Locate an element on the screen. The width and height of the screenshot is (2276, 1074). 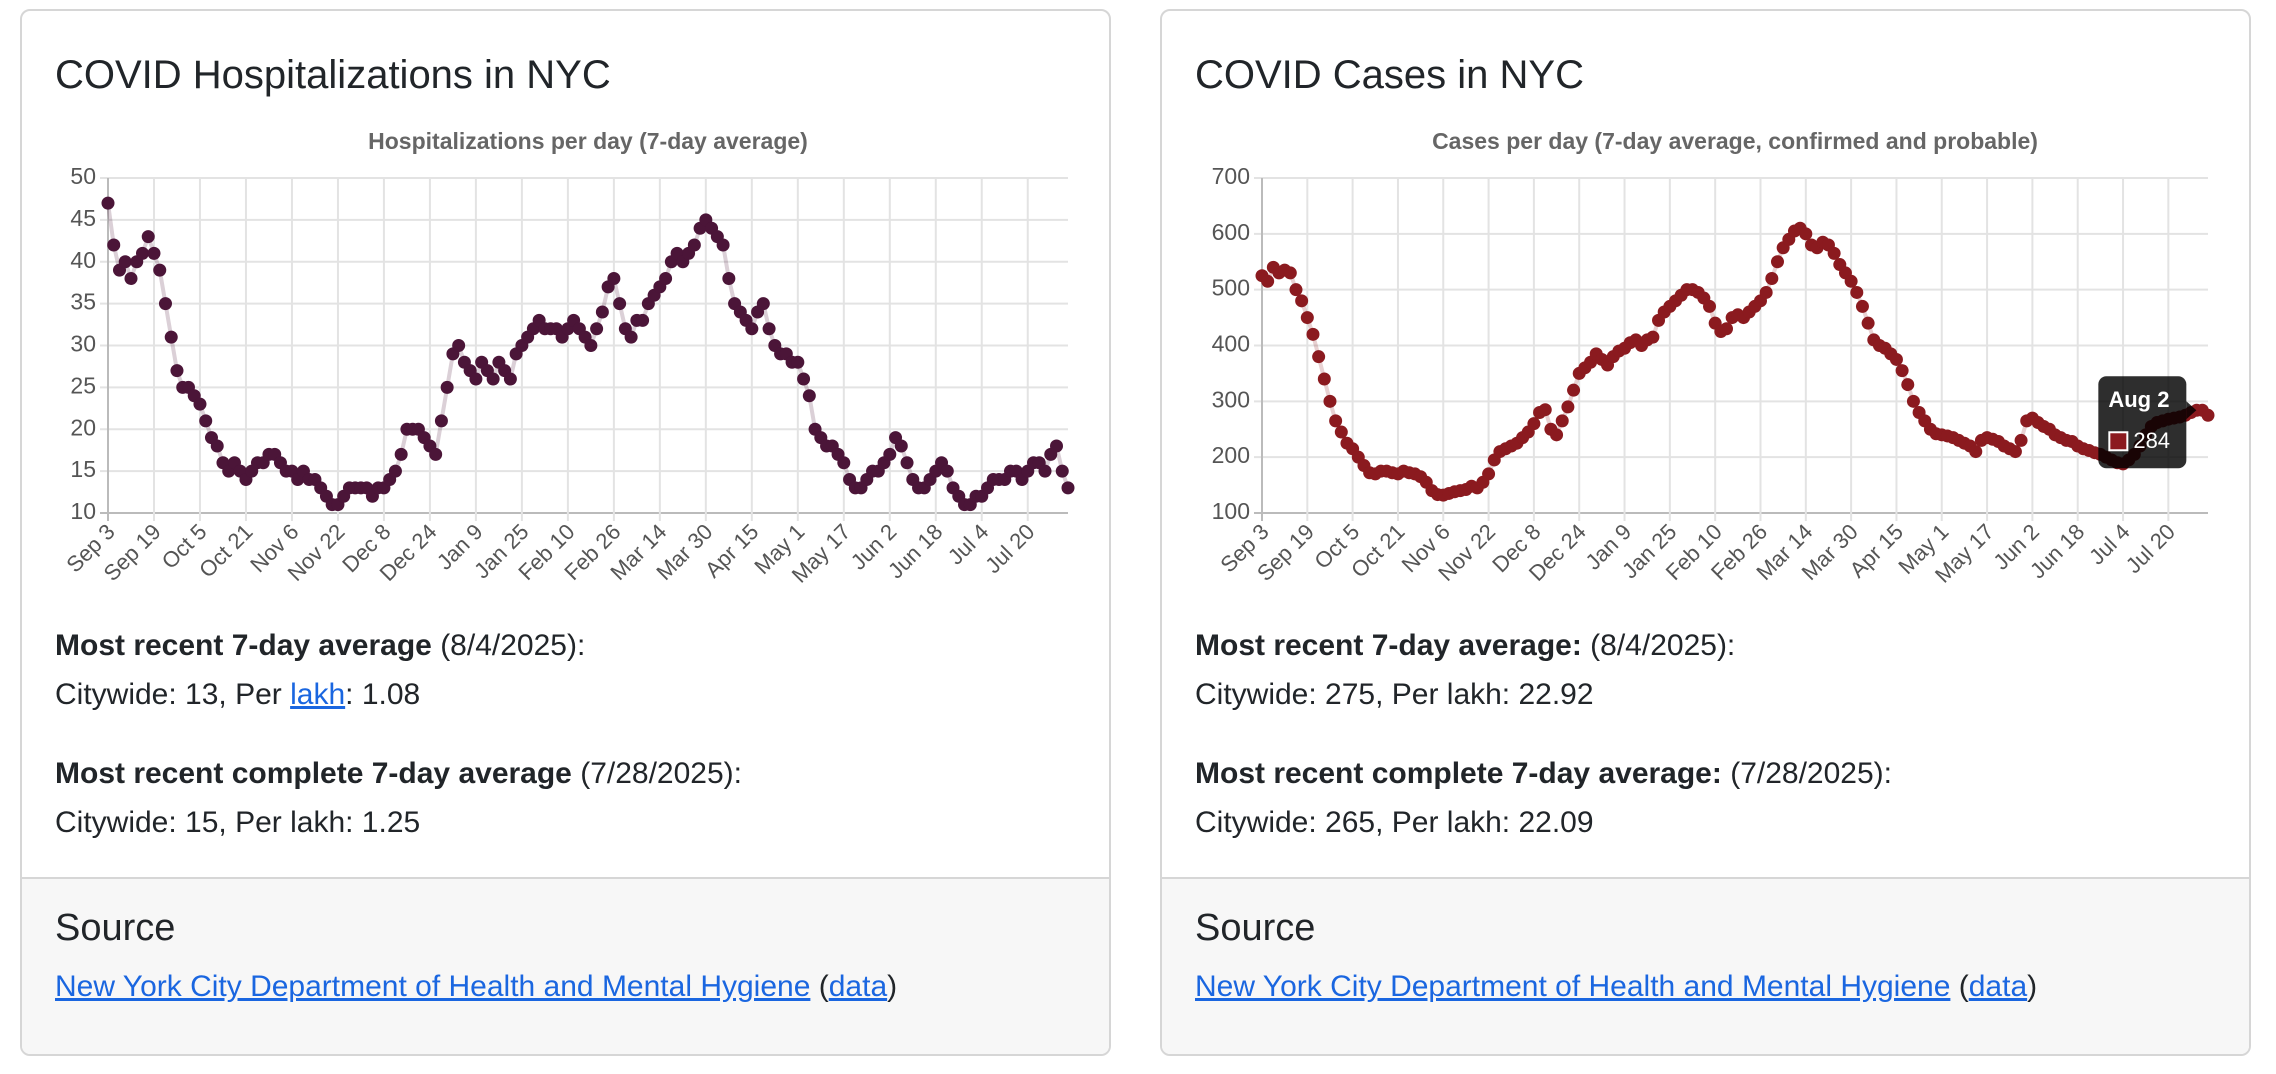
stat-line: Citywide: 15, Per lakh: 1.25 is located at coordinates (398, 822).